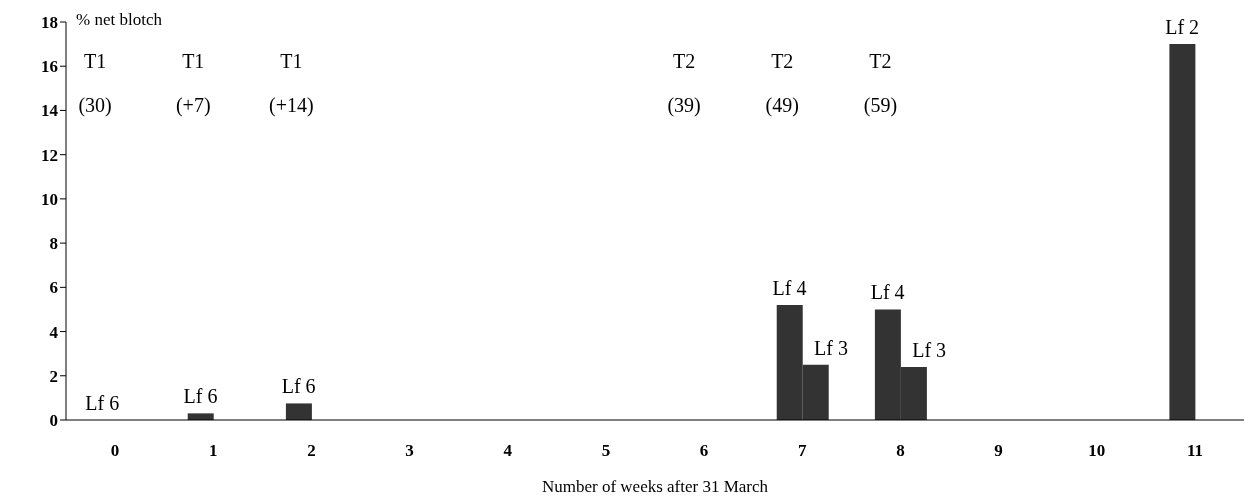  I want to click on y-tick-label: 6, so click(53, 288).